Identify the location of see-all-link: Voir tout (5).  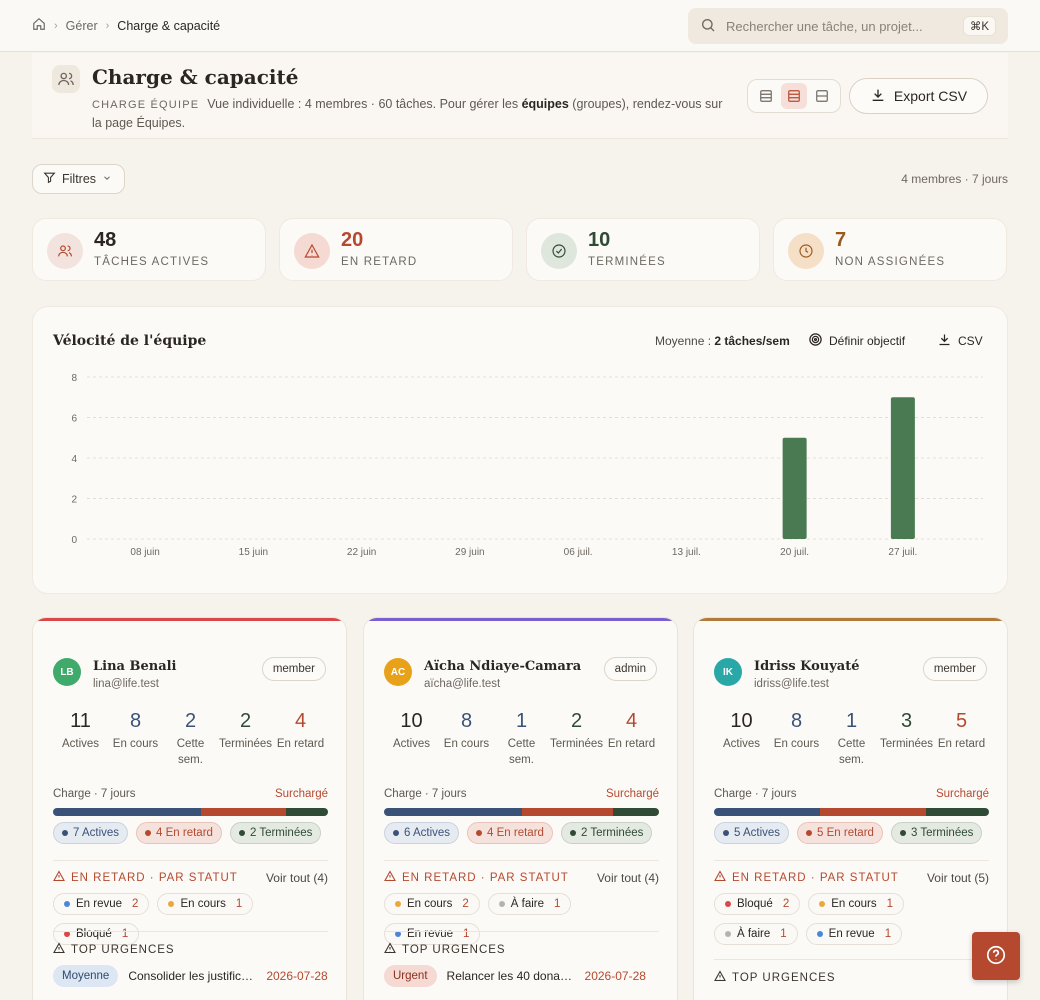
(957, 877).